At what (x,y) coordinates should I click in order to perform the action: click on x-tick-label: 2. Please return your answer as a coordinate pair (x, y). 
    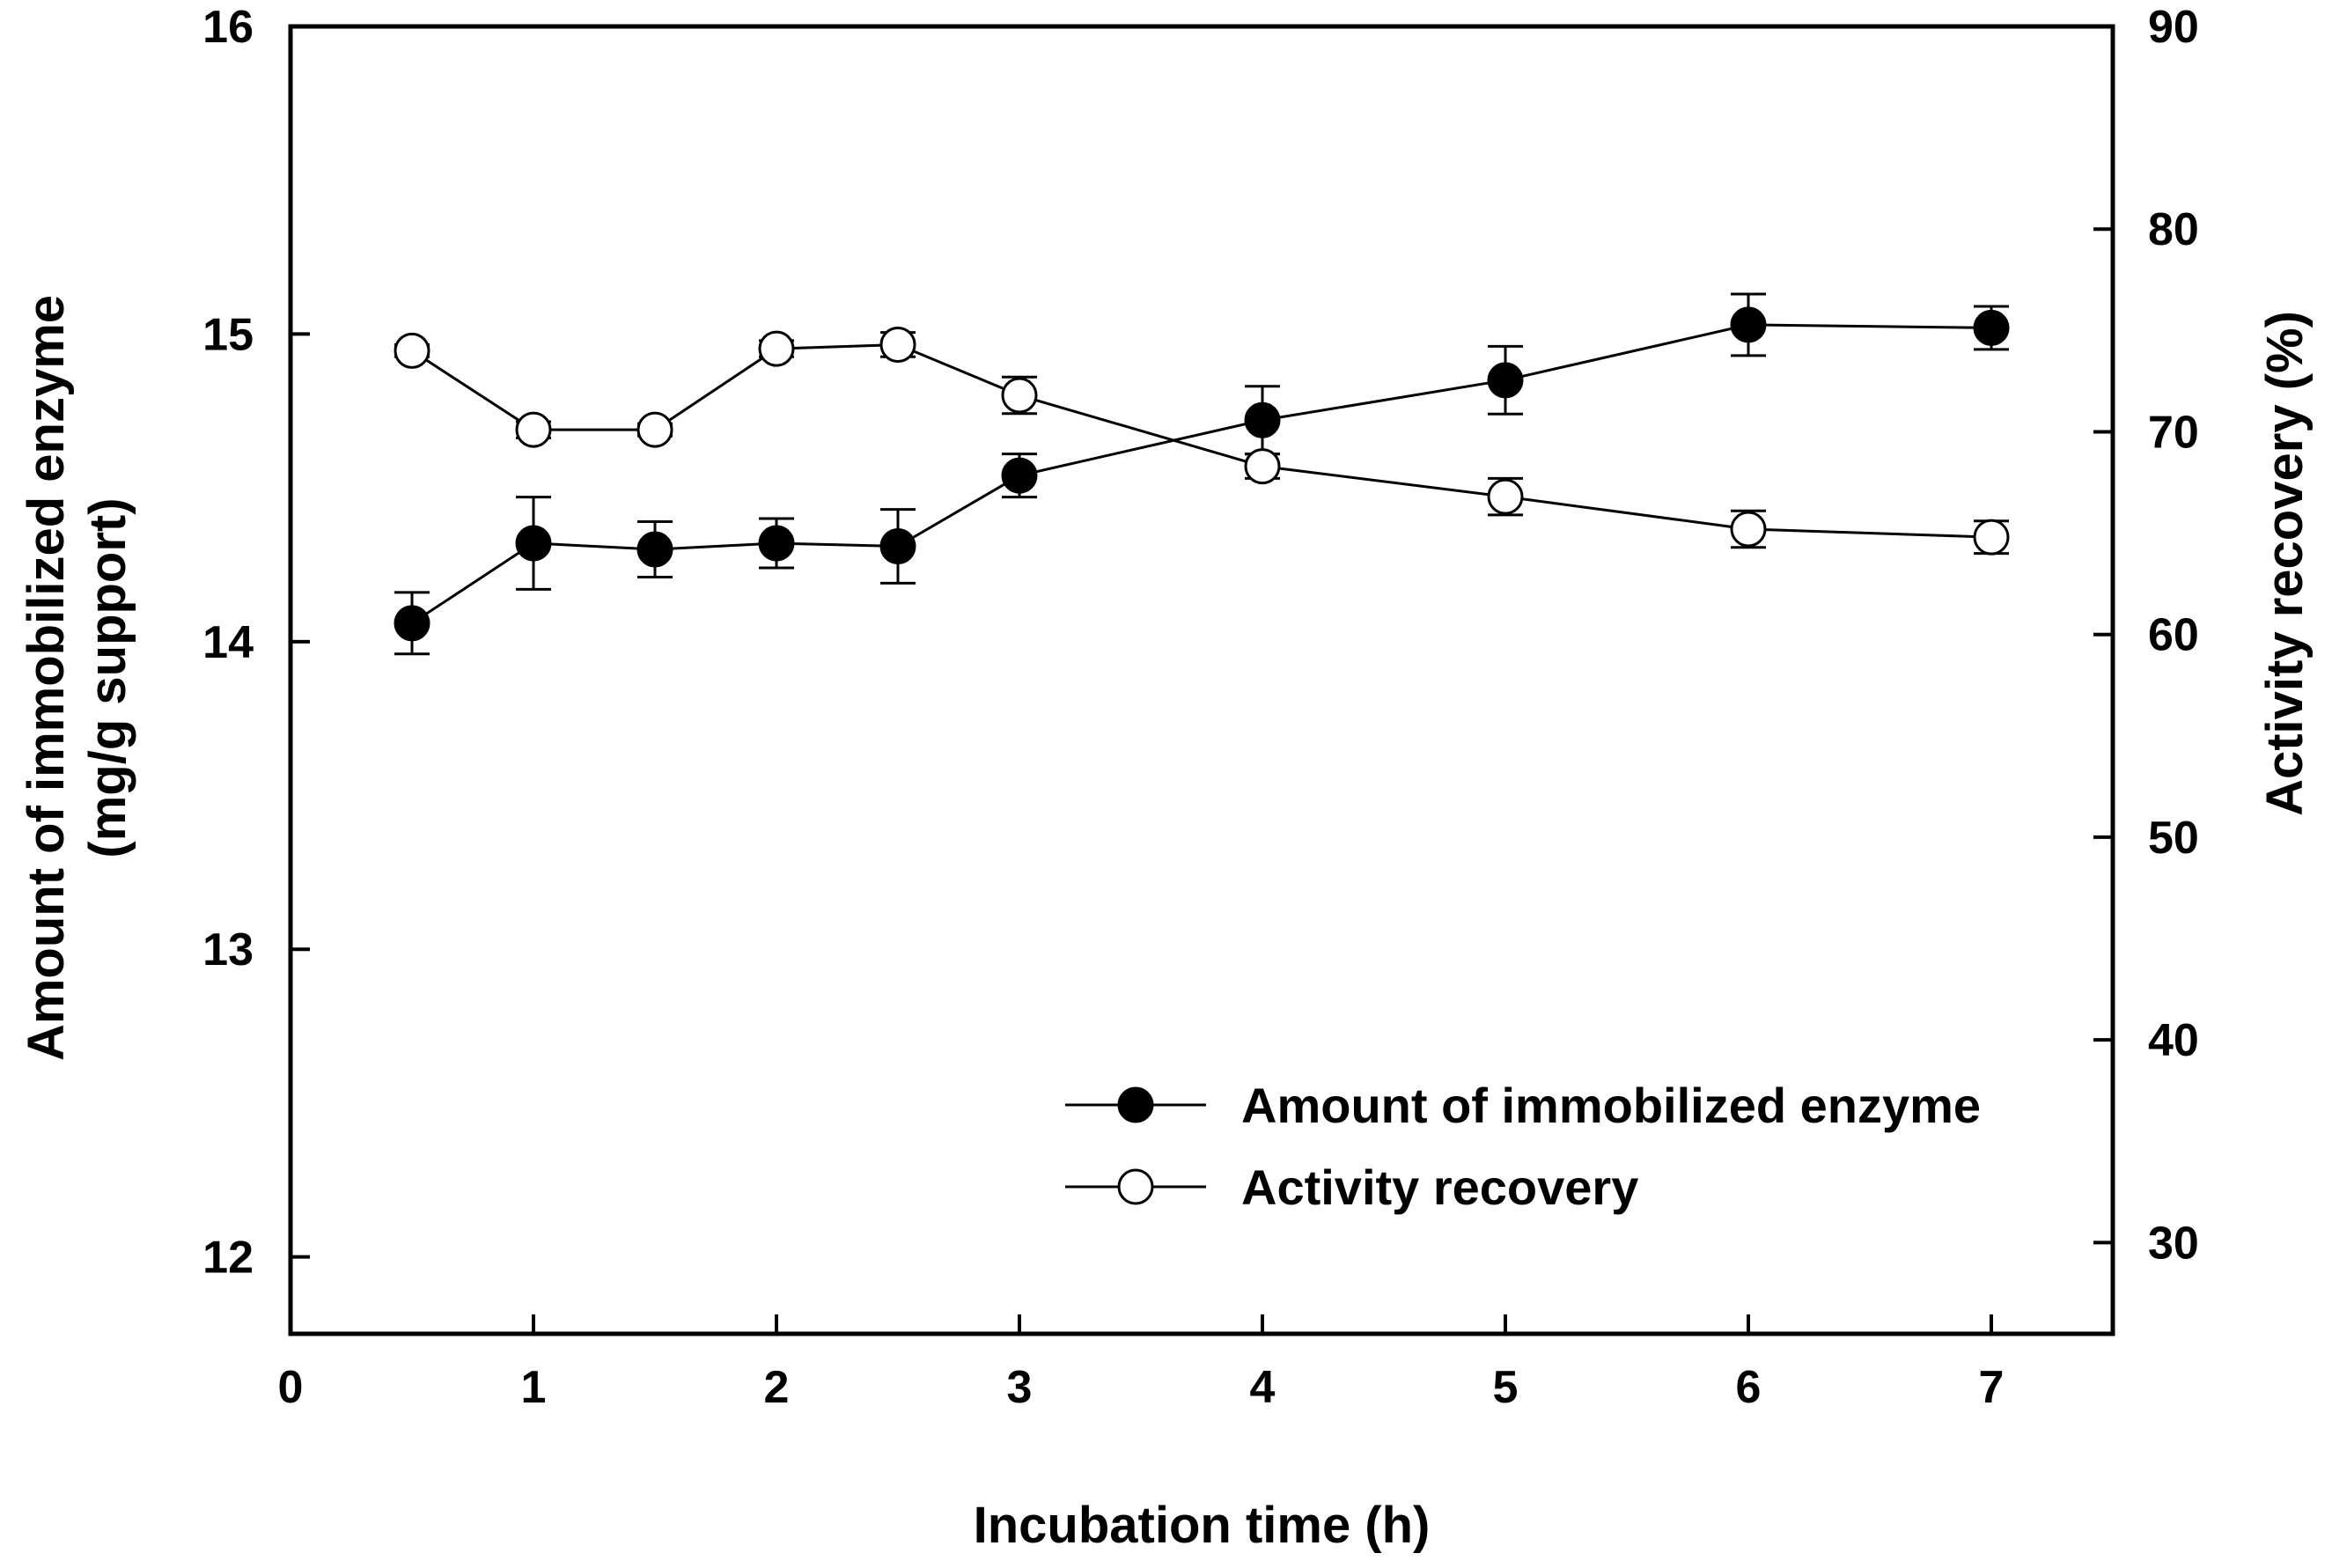
    Looking at the image, I should click on (777, 1387).